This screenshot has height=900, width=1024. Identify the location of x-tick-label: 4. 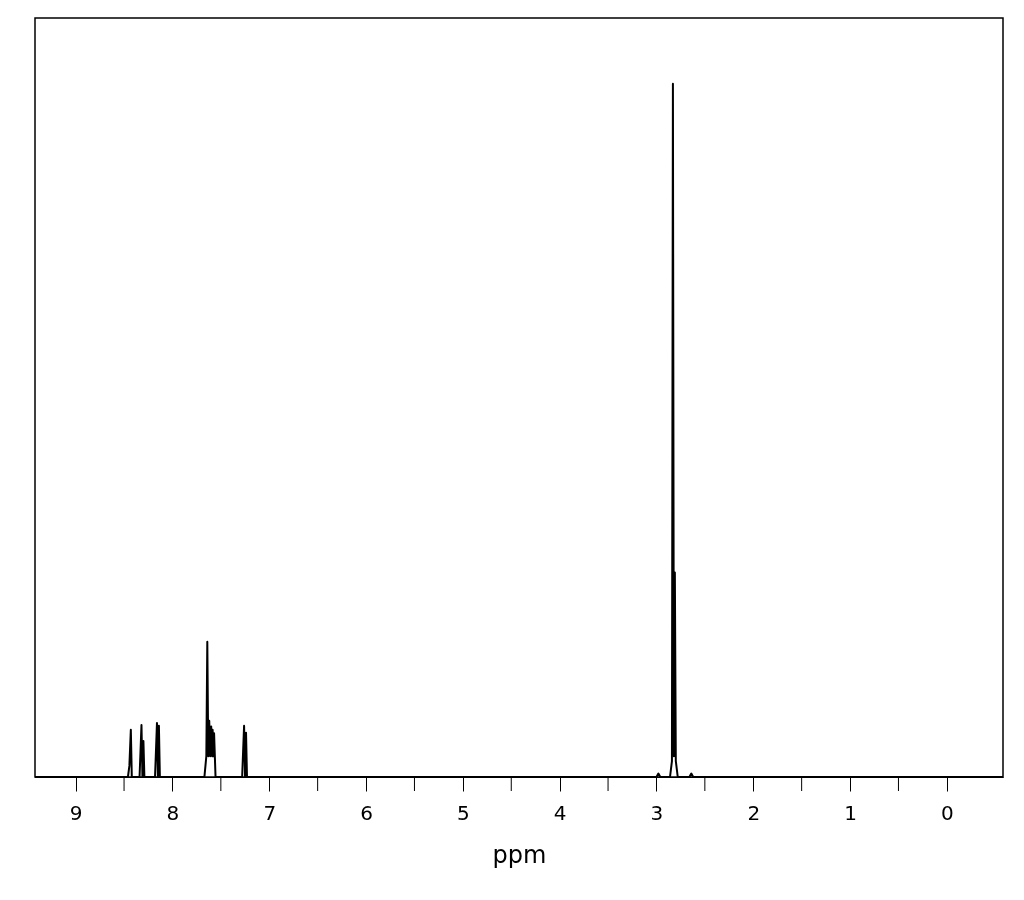
(560, 812).